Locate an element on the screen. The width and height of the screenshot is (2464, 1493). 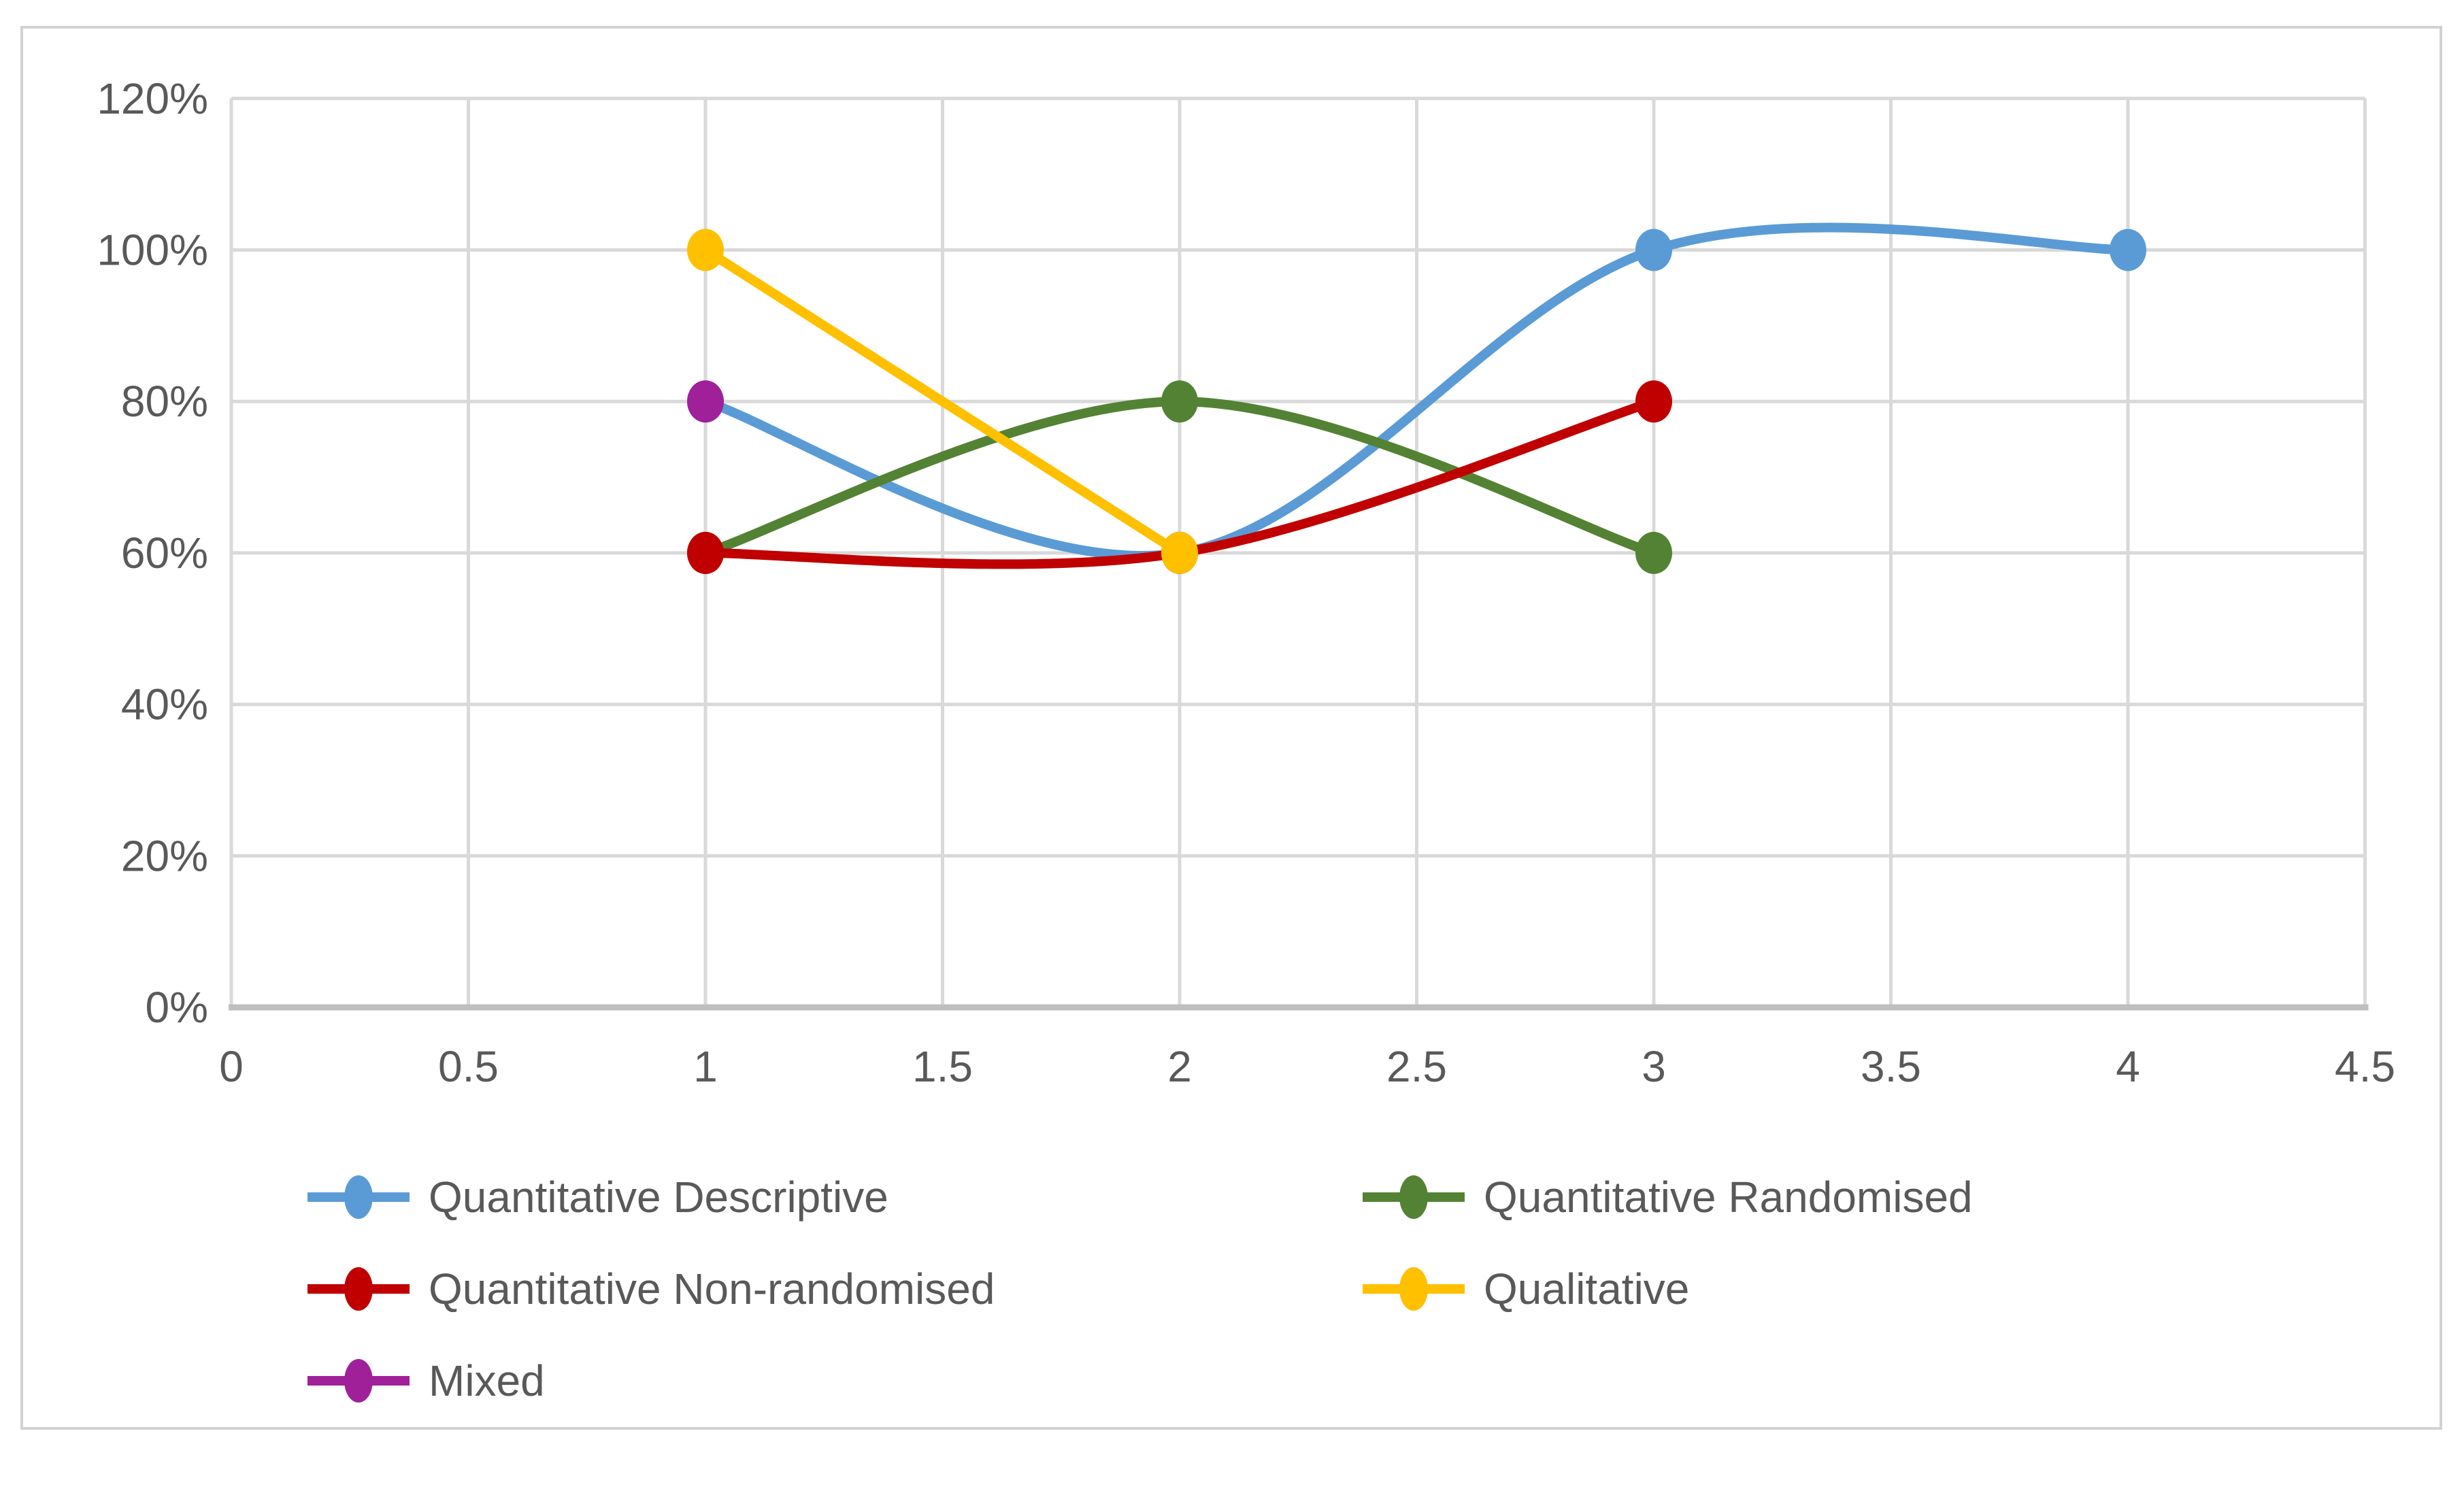
x-tick-label: 4.5 is located at coordinates (2365, 1066).